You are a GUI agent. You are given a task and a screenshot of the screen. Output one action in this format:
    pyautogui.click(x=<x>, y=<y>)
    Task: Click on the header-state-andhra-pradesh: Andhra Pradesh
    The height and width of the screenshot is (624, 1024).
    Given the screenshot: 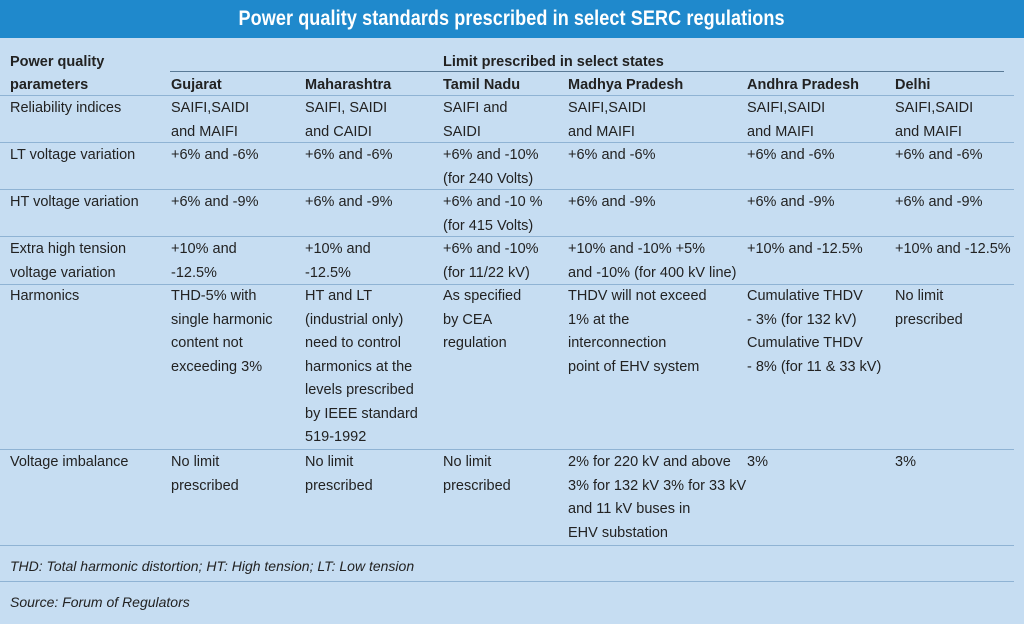 What is the action you would take?
    pyautogui.click(x=803, y=85)
    